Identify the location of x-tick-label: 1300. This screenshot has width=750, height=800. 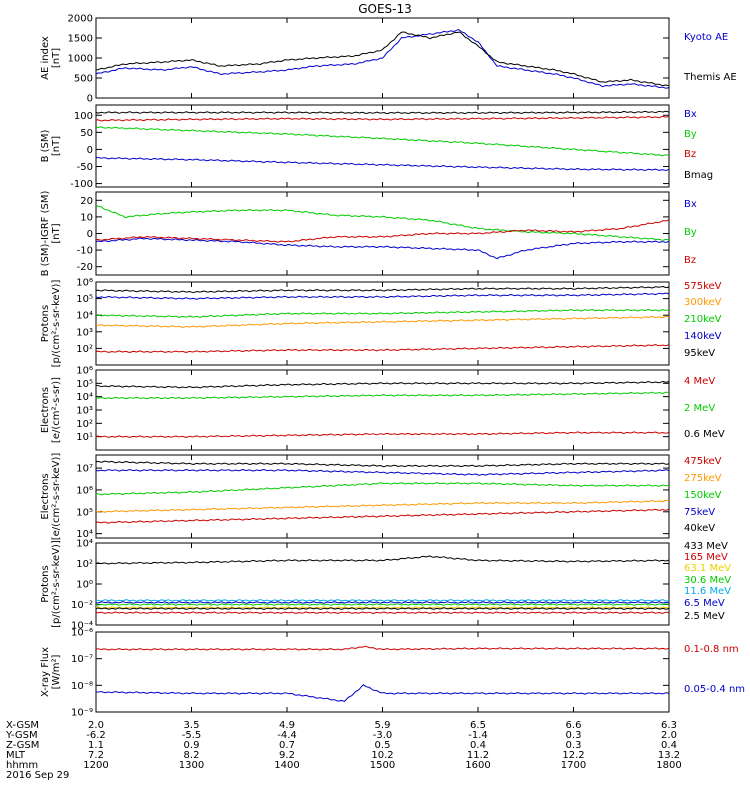
(191, 765).